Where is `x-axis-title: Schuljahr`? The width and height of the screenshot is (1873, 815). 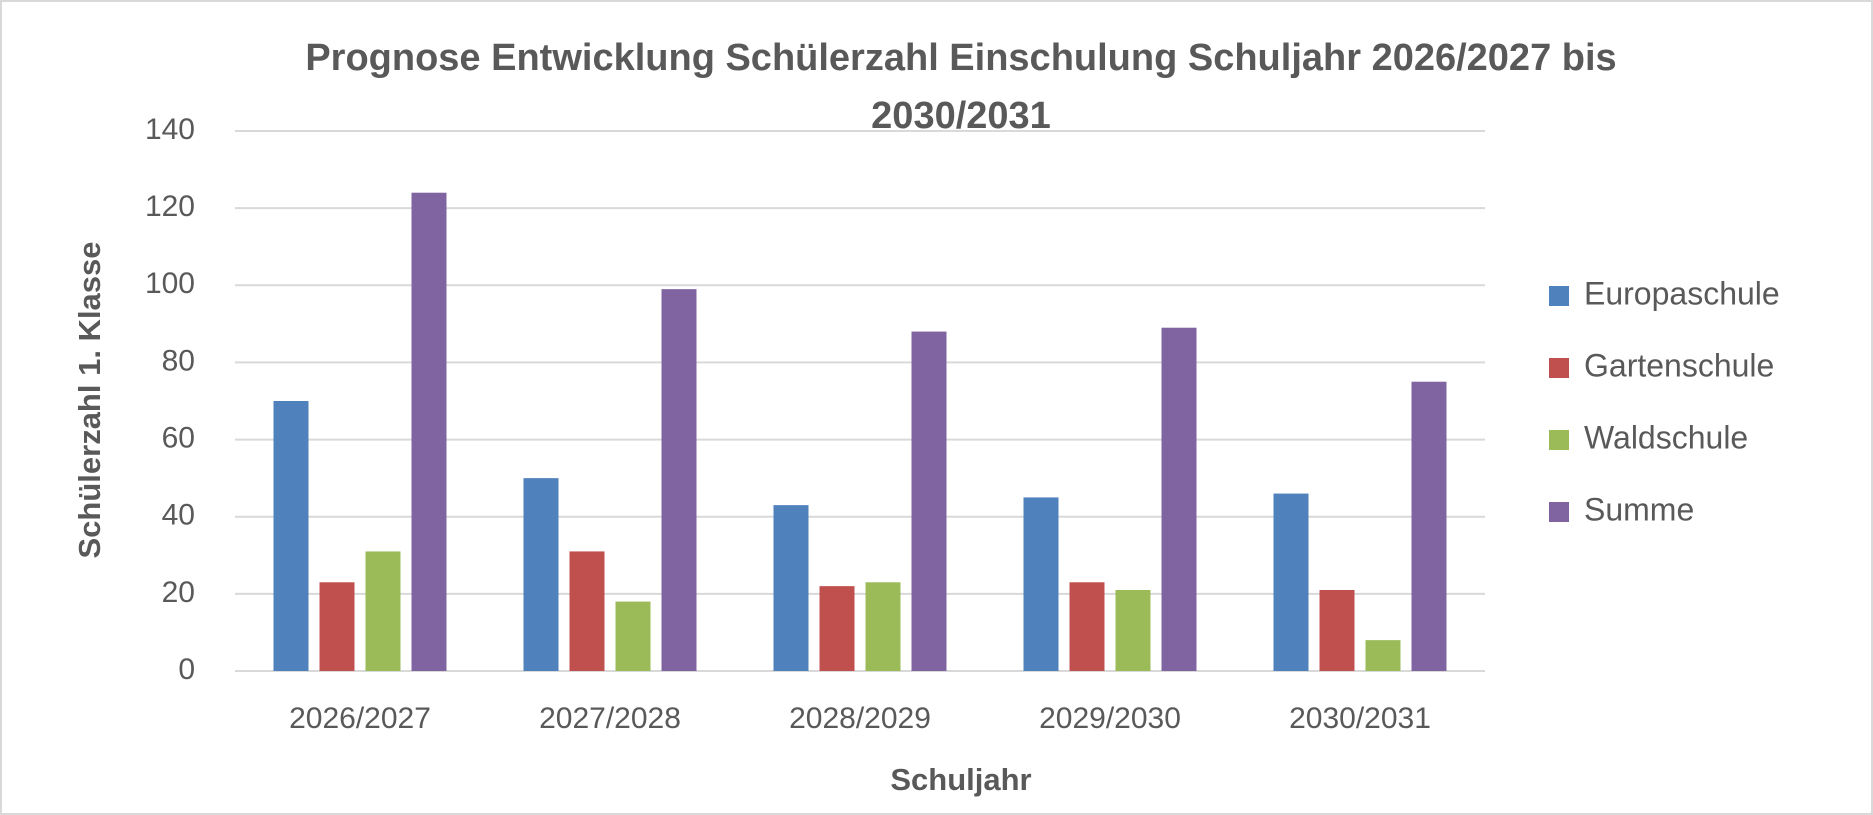
x-axis-title: Schuljahr is located at coordinates (960, 779).